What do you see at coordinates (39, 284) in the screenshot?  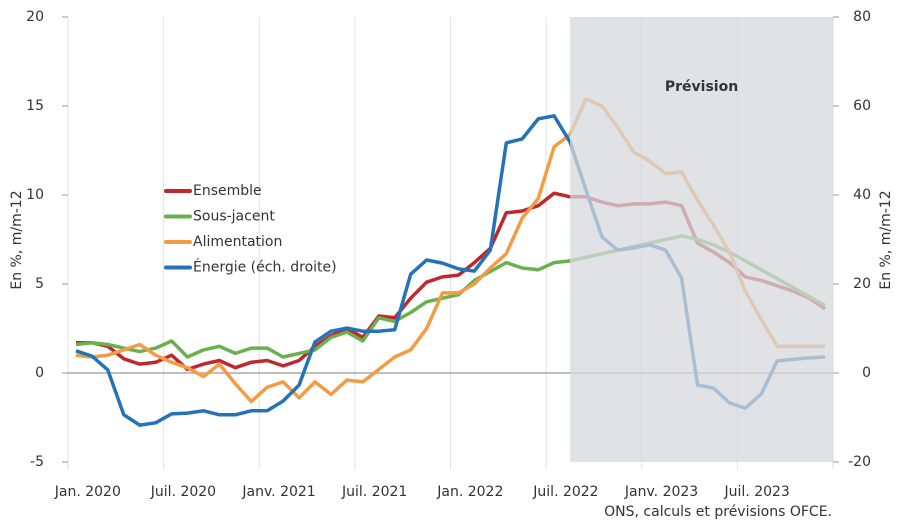 I see `y-tick-label: 5` at bounding box center [39, 284].